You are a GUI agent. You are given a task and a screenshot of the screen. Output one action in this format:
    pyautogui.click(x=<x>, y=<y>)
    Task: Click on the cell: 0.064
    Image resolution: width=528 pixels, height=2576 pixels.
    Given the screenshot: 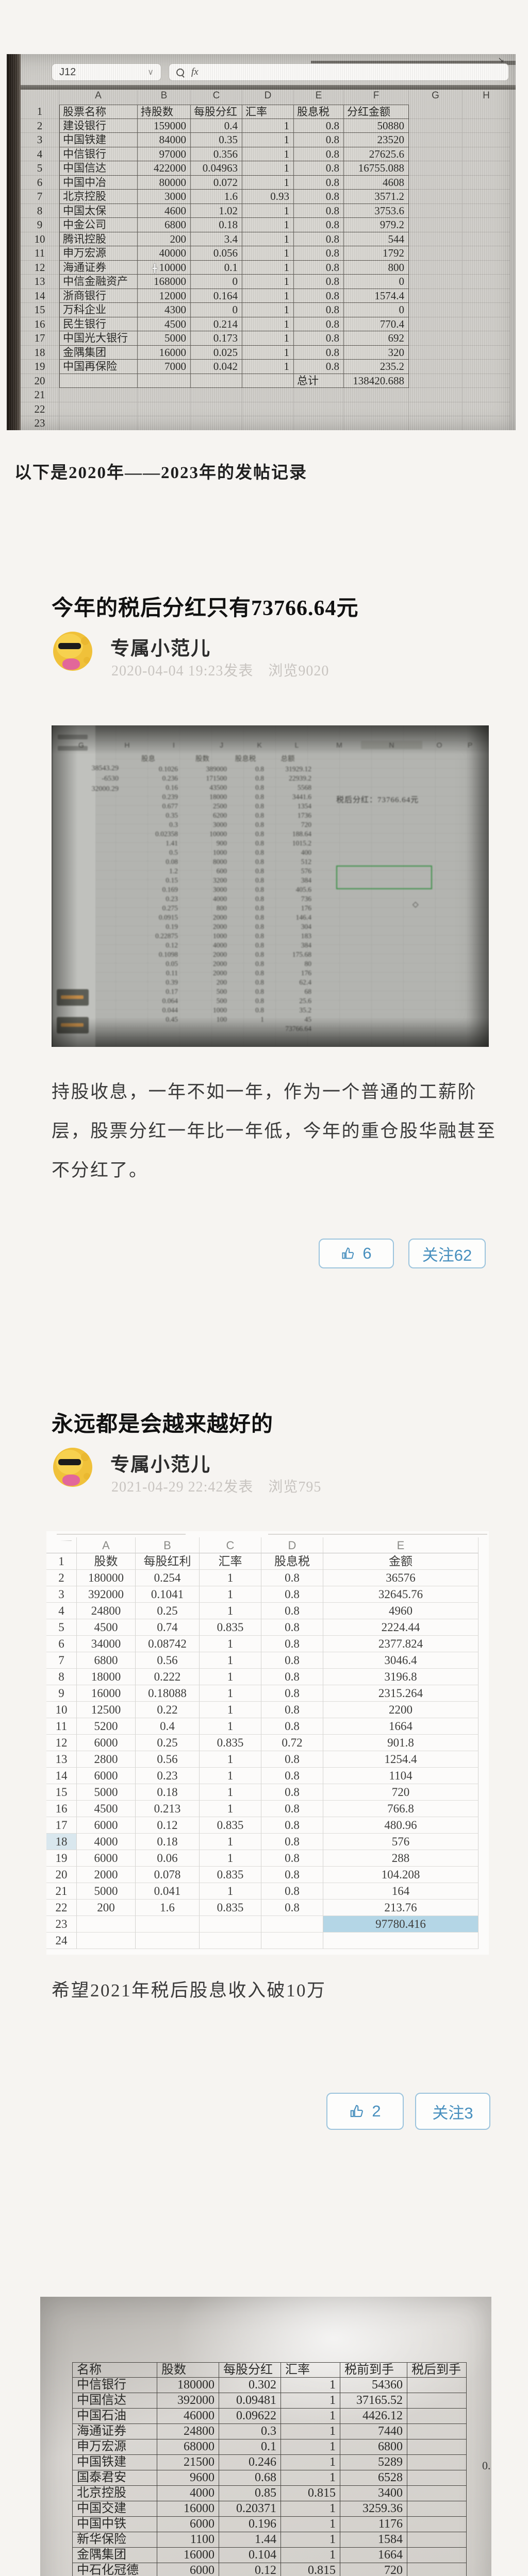 What is the action you would take?
    pyautogui.click(x=170, y=1001)
    